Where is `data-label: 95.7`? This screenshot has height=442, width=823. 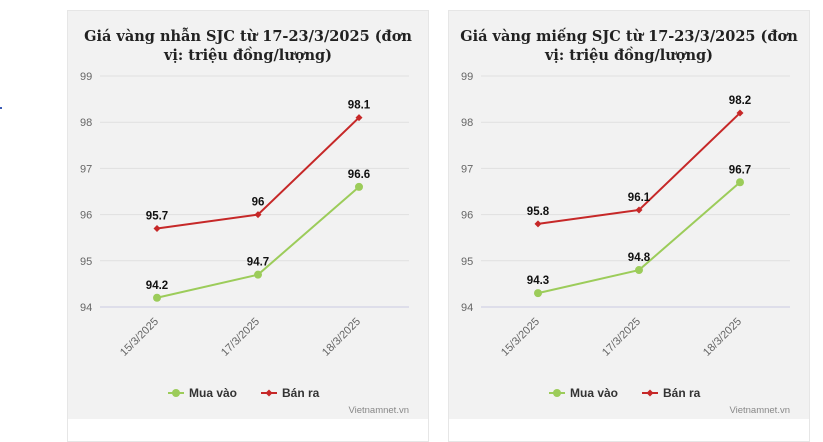
data-label: 95.7 is located at coordinates (157, 216).